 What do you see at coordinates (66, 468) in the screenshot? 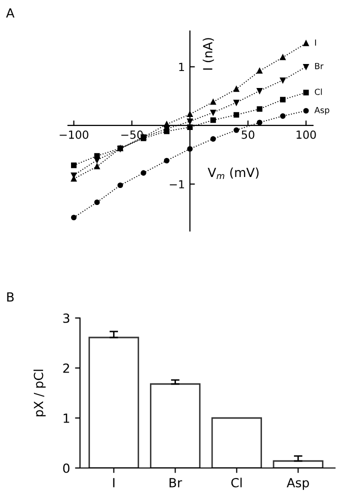
I see `y-tick-label: 0` at bounding box center [66, 468].